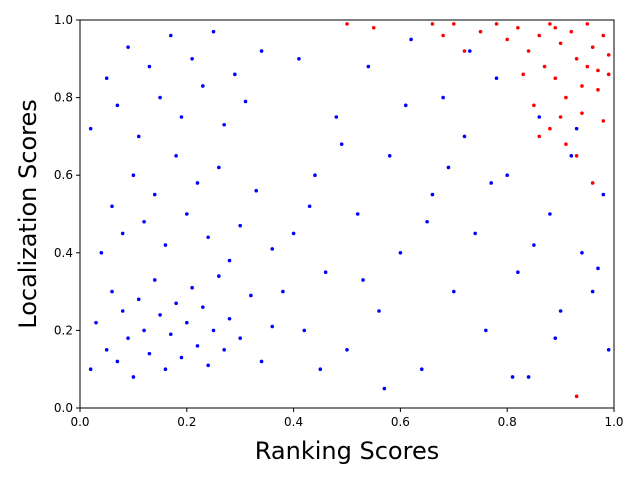 The width and height of the screenshot is (640, 480). What do you see at coordinates (79, 422) in the screenshot?
I see `x-tick-label: 0.0` at bounding box center [79, 422].